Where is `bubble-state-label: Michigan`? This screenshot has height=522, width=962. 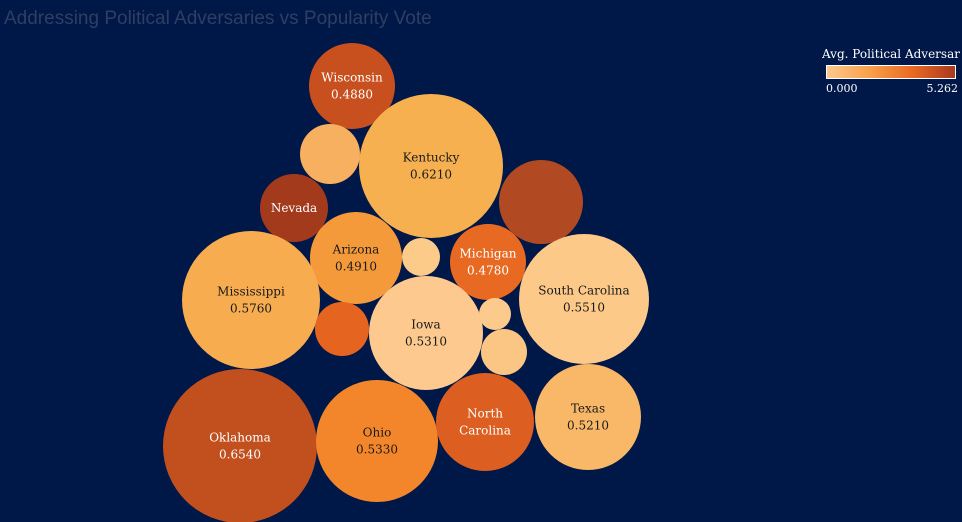
bubble-state-label: Michigan is located at coordinates (488, 254).